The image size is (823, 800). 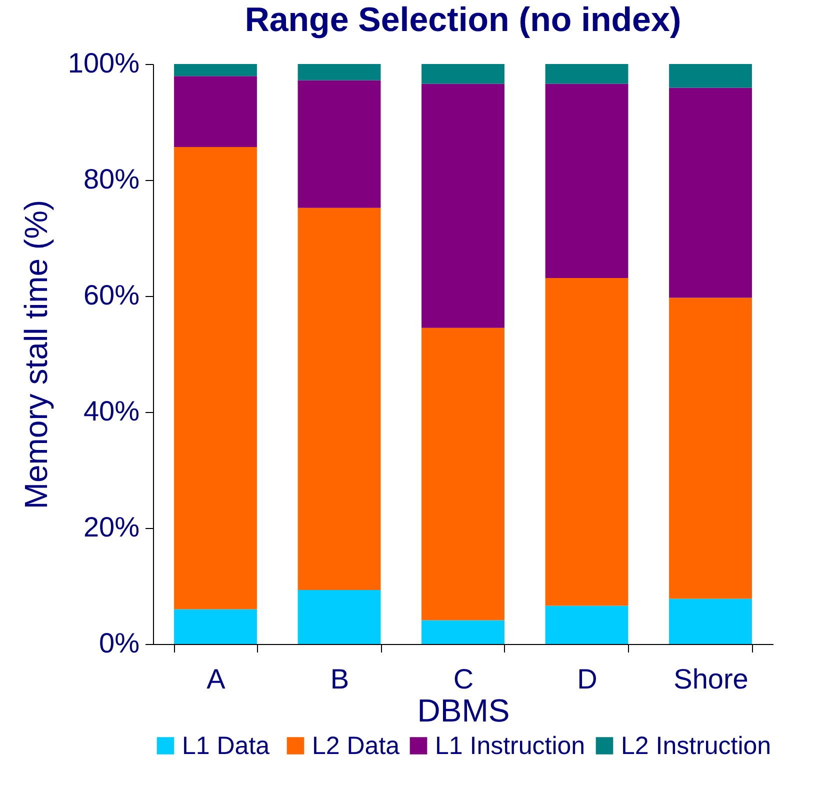 I want to click on x-axis-title: DBMS, so click(x=463, y=710).